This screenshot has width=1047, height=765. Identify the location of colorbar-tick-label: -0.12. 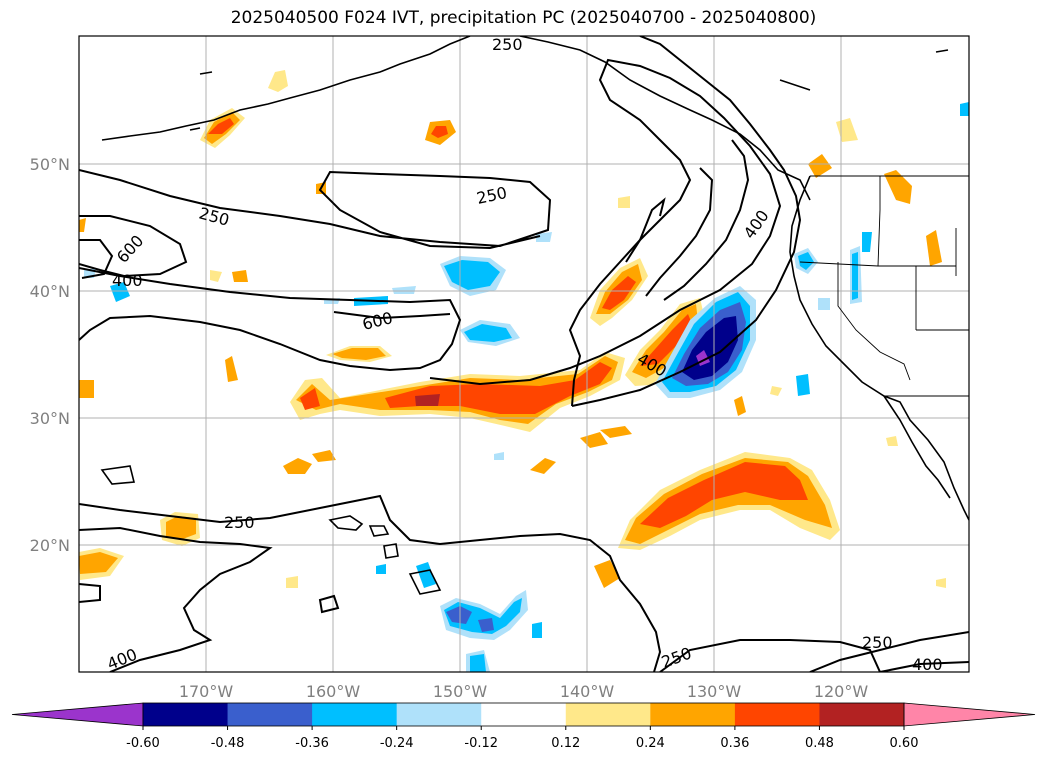
(481, 743).